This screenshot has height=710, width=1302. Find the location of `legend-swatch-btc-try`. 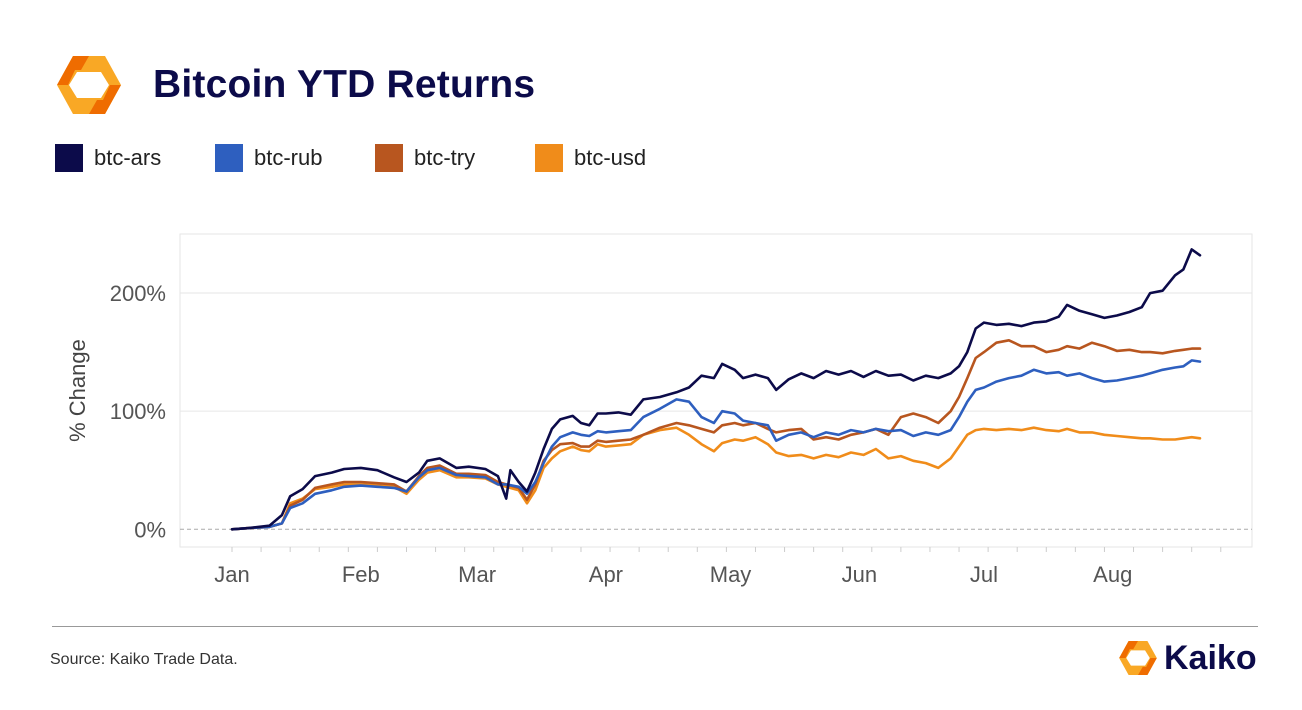

legend-swatch-btc-try is located at coordinates (389, 158).